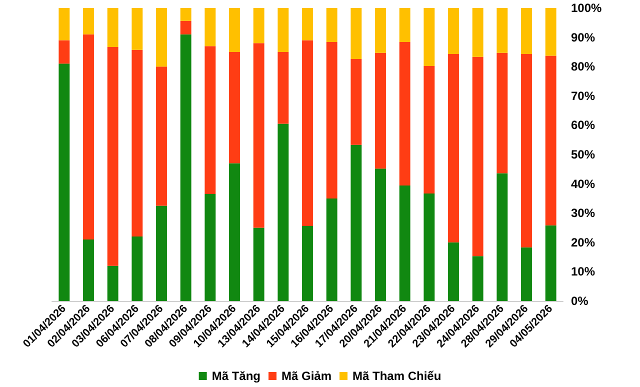 The image size is (640, 387). I want to click on y-tick-label: 90%, so click(583, 37).